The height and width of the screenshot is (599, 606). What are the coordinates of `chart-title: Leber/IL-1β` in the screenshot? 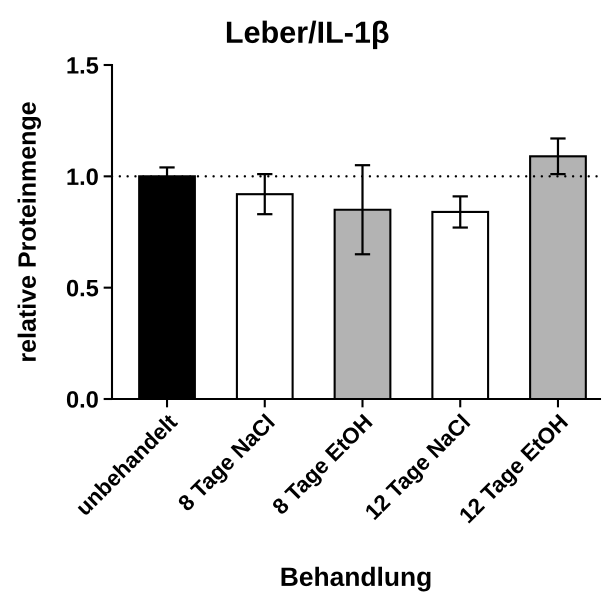 It's located at (307, 35).